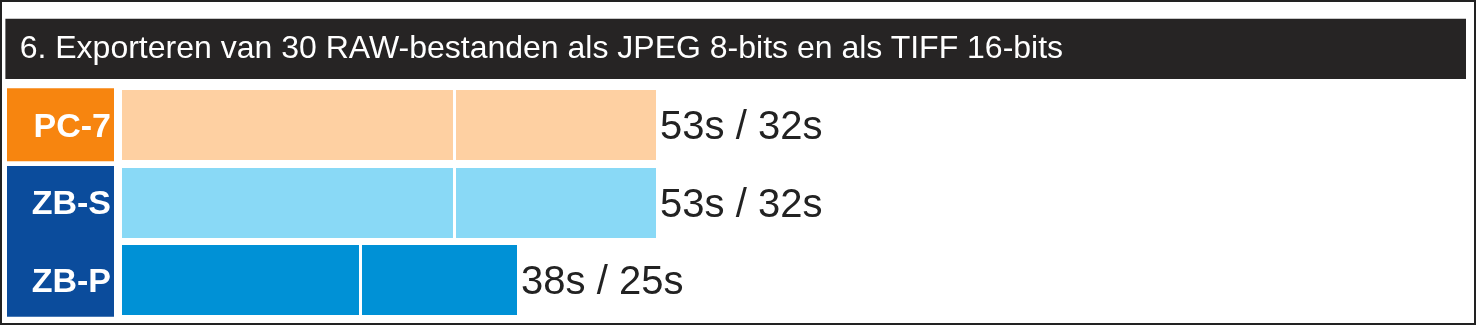 The width and height of the screenshot is (1476, 325). Describe the element at coordinates (541, 47) in the screenshot. I see `chart-title: 6. Exporteren van 30 RAW-bestanden als JPEG 8-bits en als TIFF 16-bits` at that location.